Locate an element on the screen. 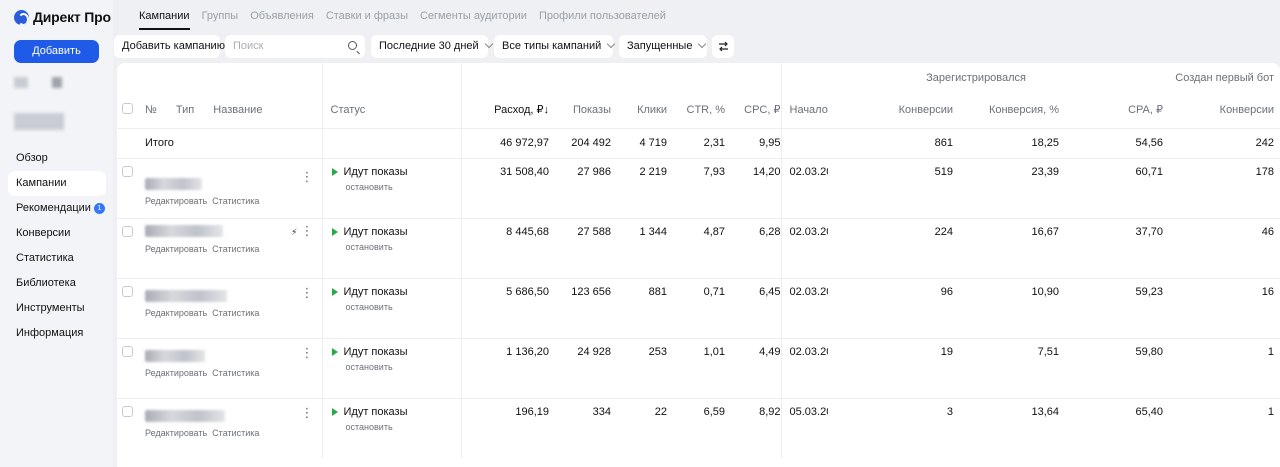  col-bot-conversions: Конверсии is located at coordinates (1221, 110).